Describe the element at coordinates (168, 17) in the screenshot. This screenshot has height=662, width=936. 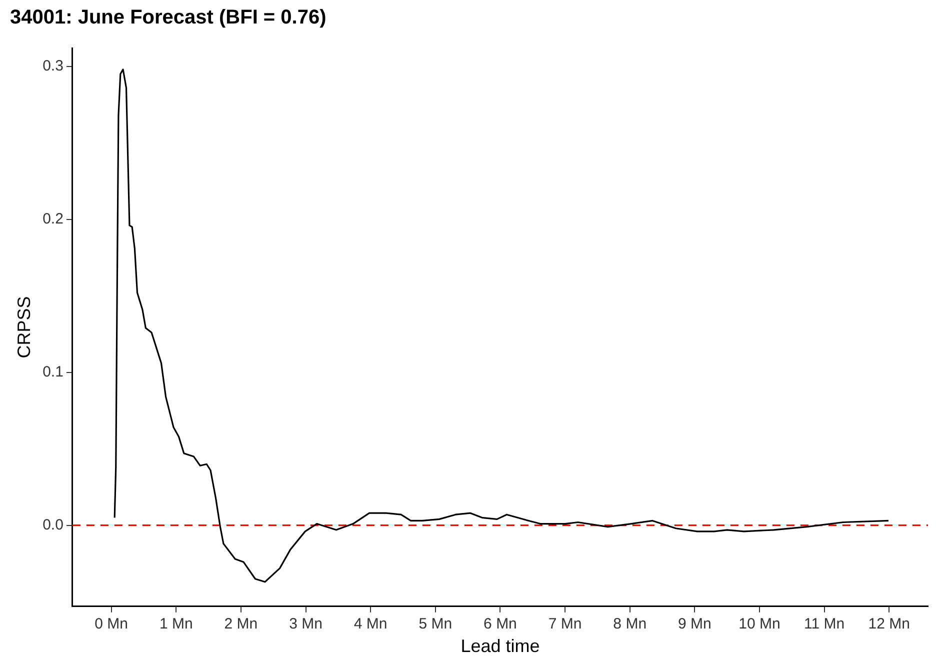
I see `chart-title: 34001: June Forecast (BFI = 0.76)` at that location.